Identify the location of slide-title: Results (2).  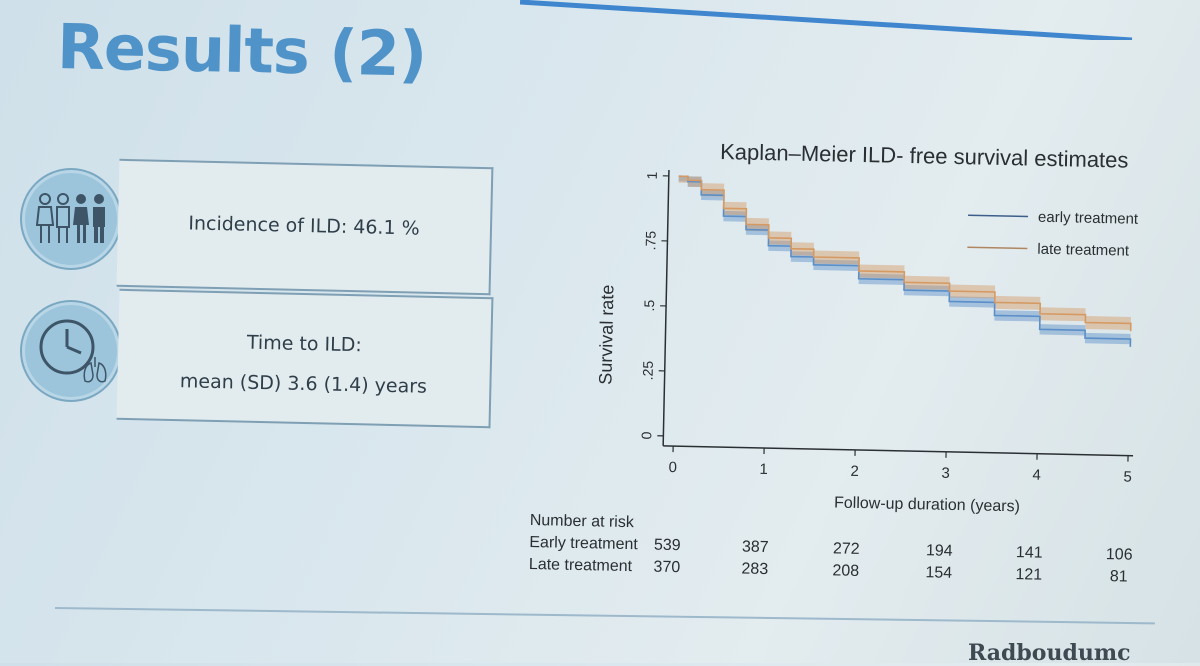
(241, 50).